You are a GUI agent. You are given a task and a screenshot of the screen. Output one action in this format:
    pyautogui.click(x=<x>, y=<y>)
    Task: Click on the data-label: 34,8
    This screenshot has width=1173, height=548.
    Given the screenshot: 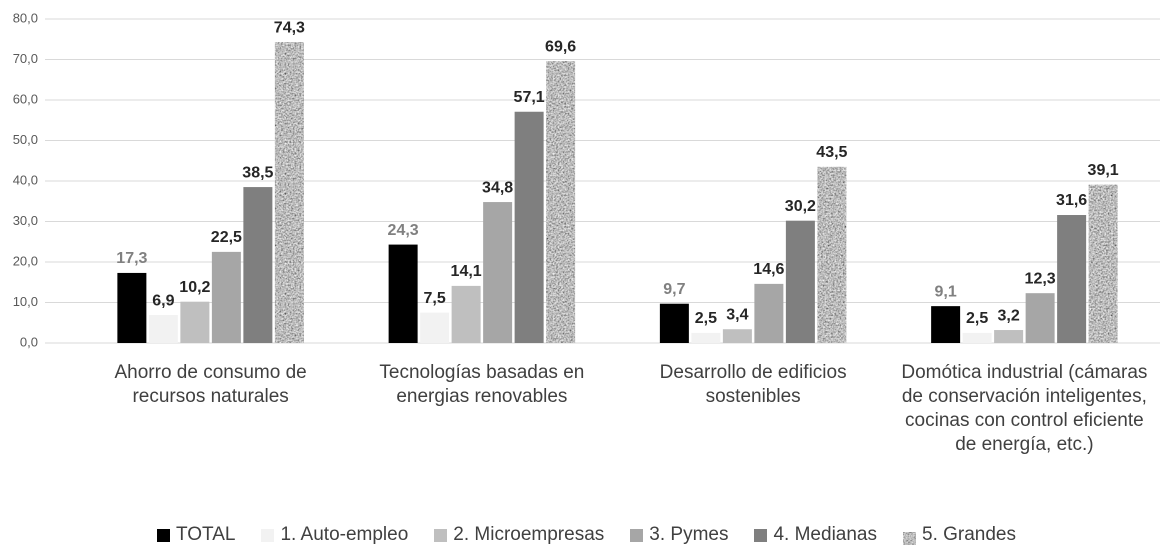 What is the action you would take?
    pyautogui.click(x=497, y=187)
    